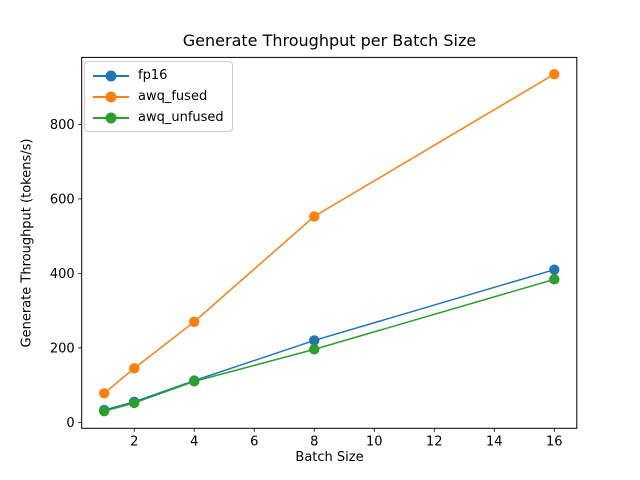 This screenshot has width=640, height=480. I want to click on y-tick-label: 0, so click(70, 423).